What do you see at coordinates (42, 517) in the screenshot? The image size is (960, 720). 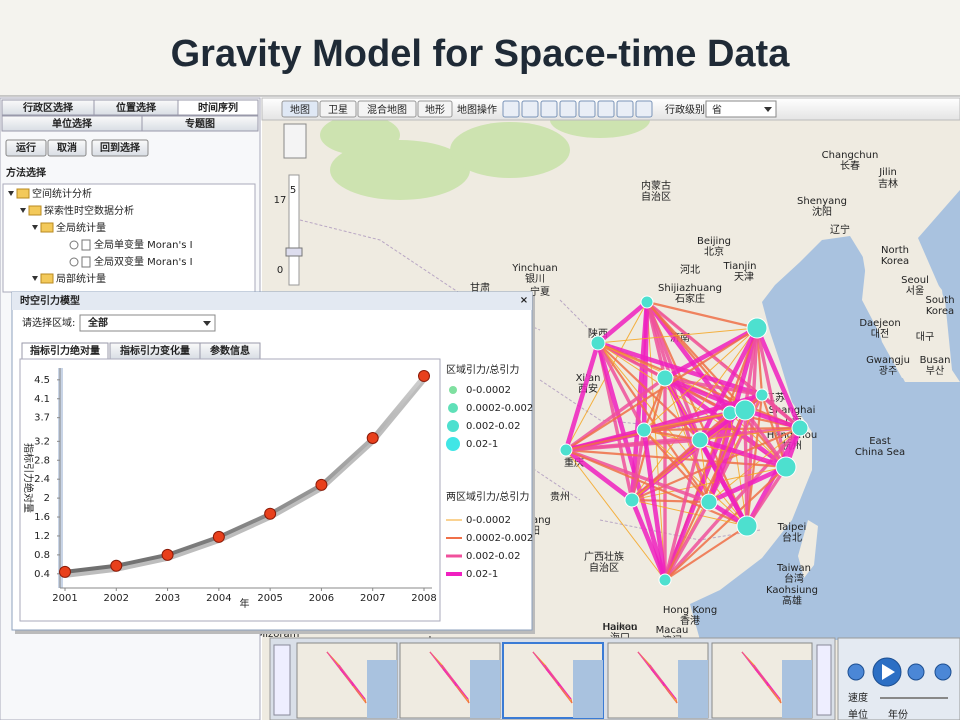 I see `y-tick-label: 1.6` at bounding box center [42, 517].